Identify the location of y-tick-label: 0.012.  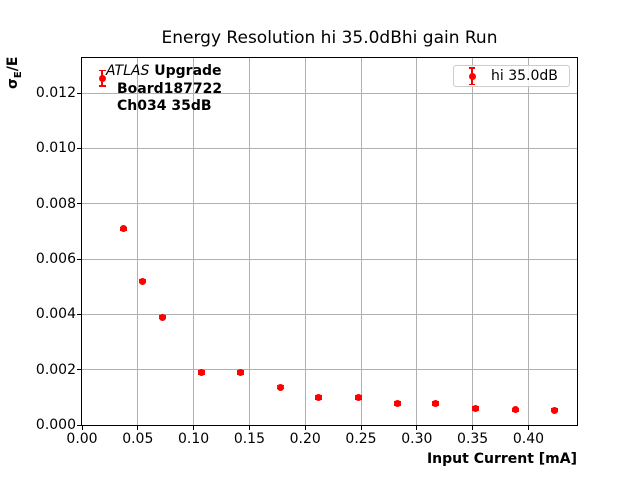
(55, 93).